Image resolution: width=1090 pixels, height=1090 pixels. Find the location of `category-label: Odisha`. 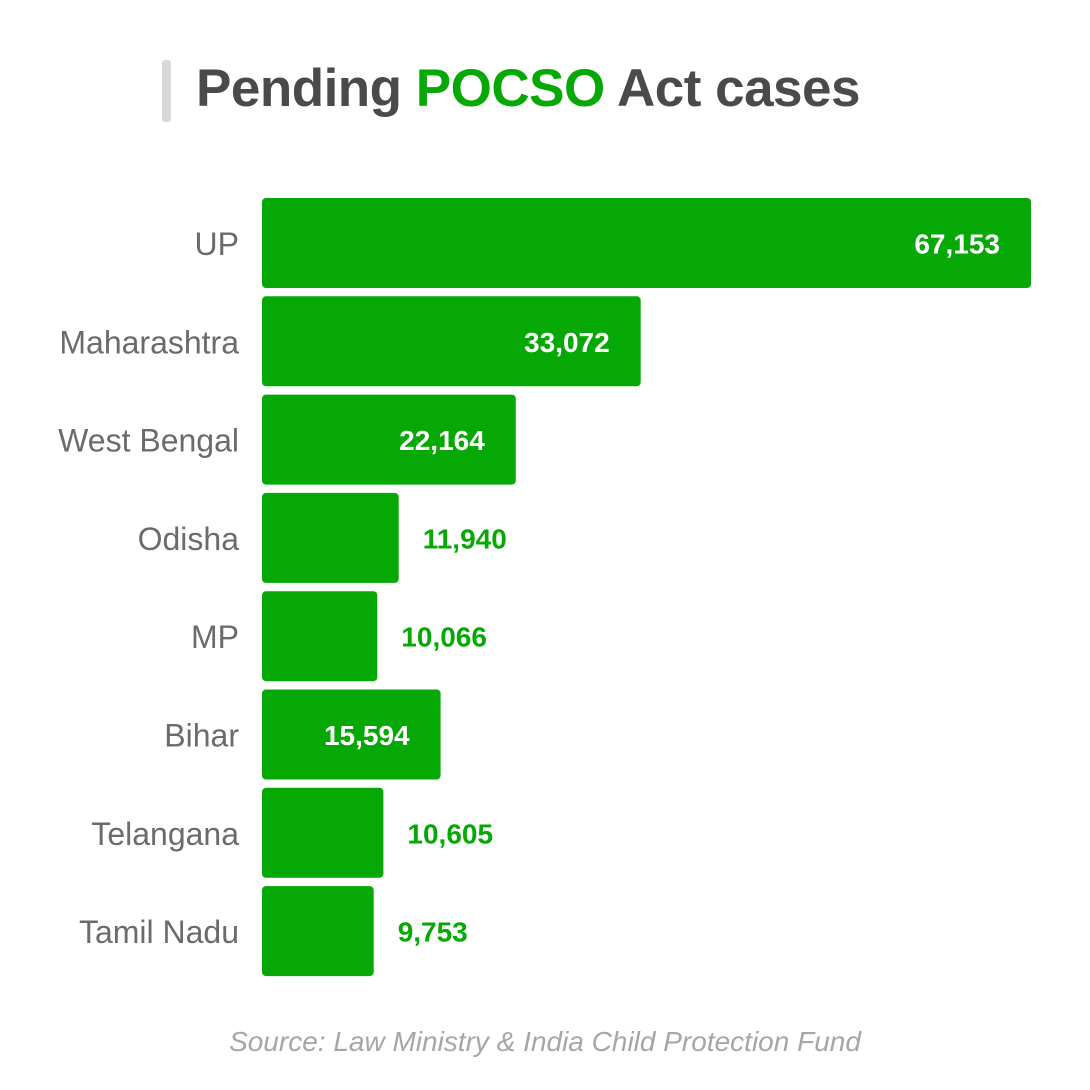

category-label: Odisha is located at coordinates (189, 539).